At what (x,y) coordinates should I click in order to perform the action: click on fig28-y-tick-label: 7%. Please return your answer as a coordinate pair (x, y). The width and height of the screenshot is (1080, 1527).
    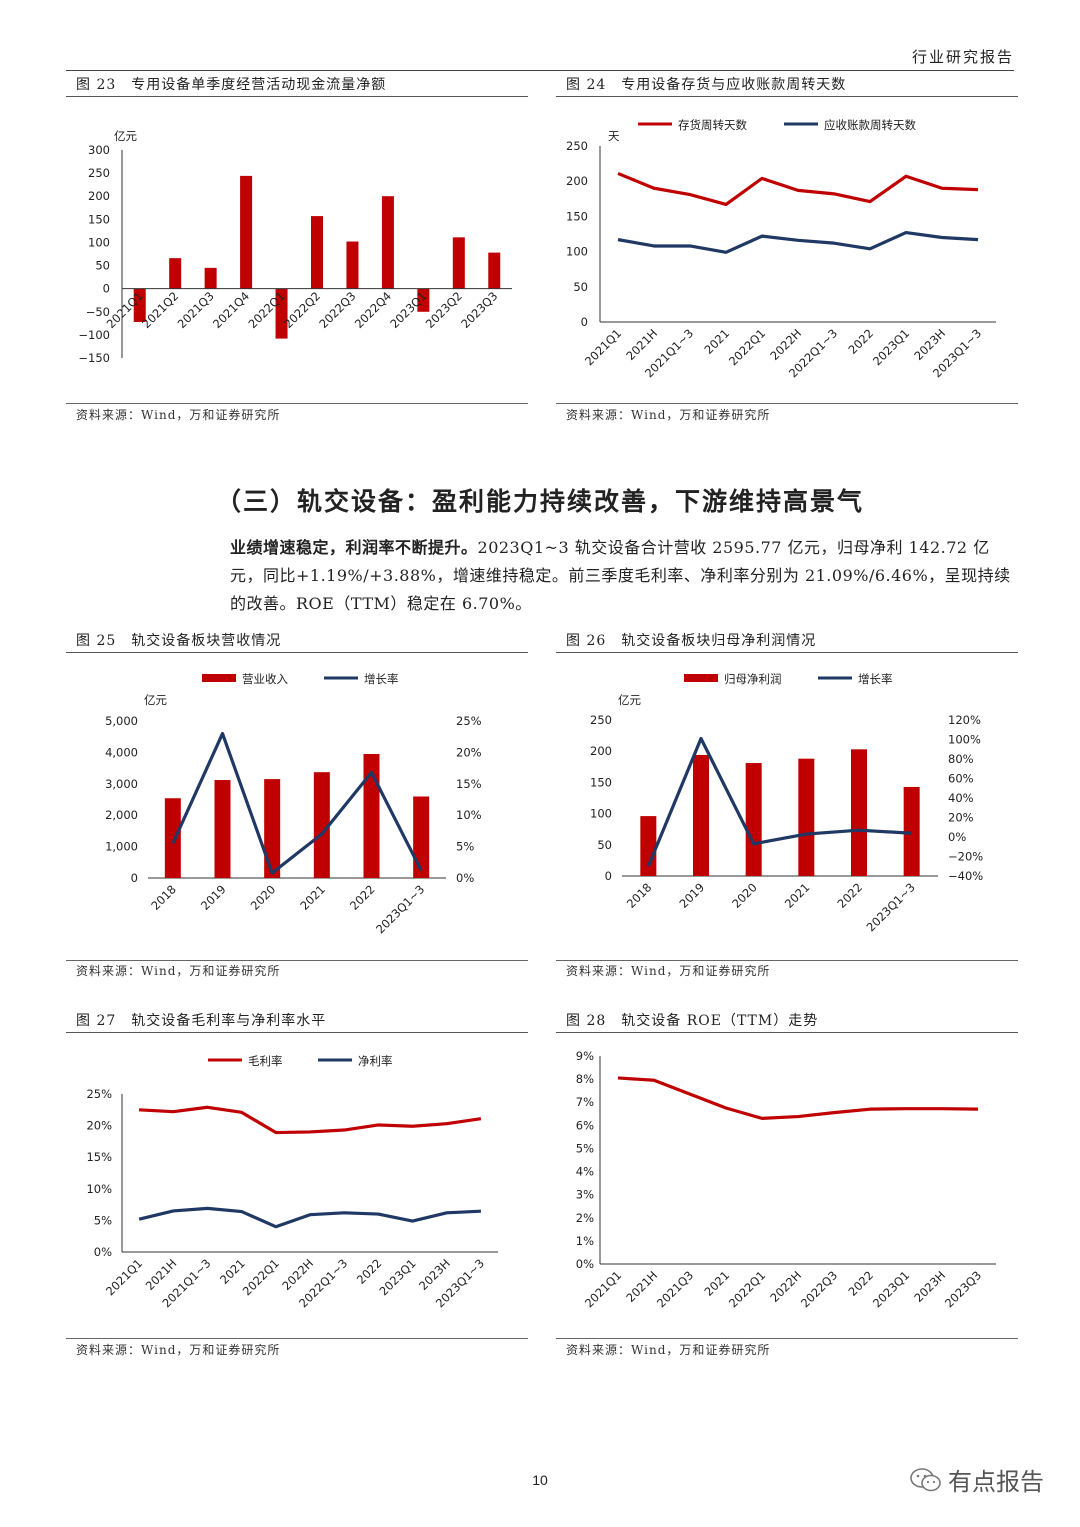
    Looking at the image, I should click on (585, 1102).